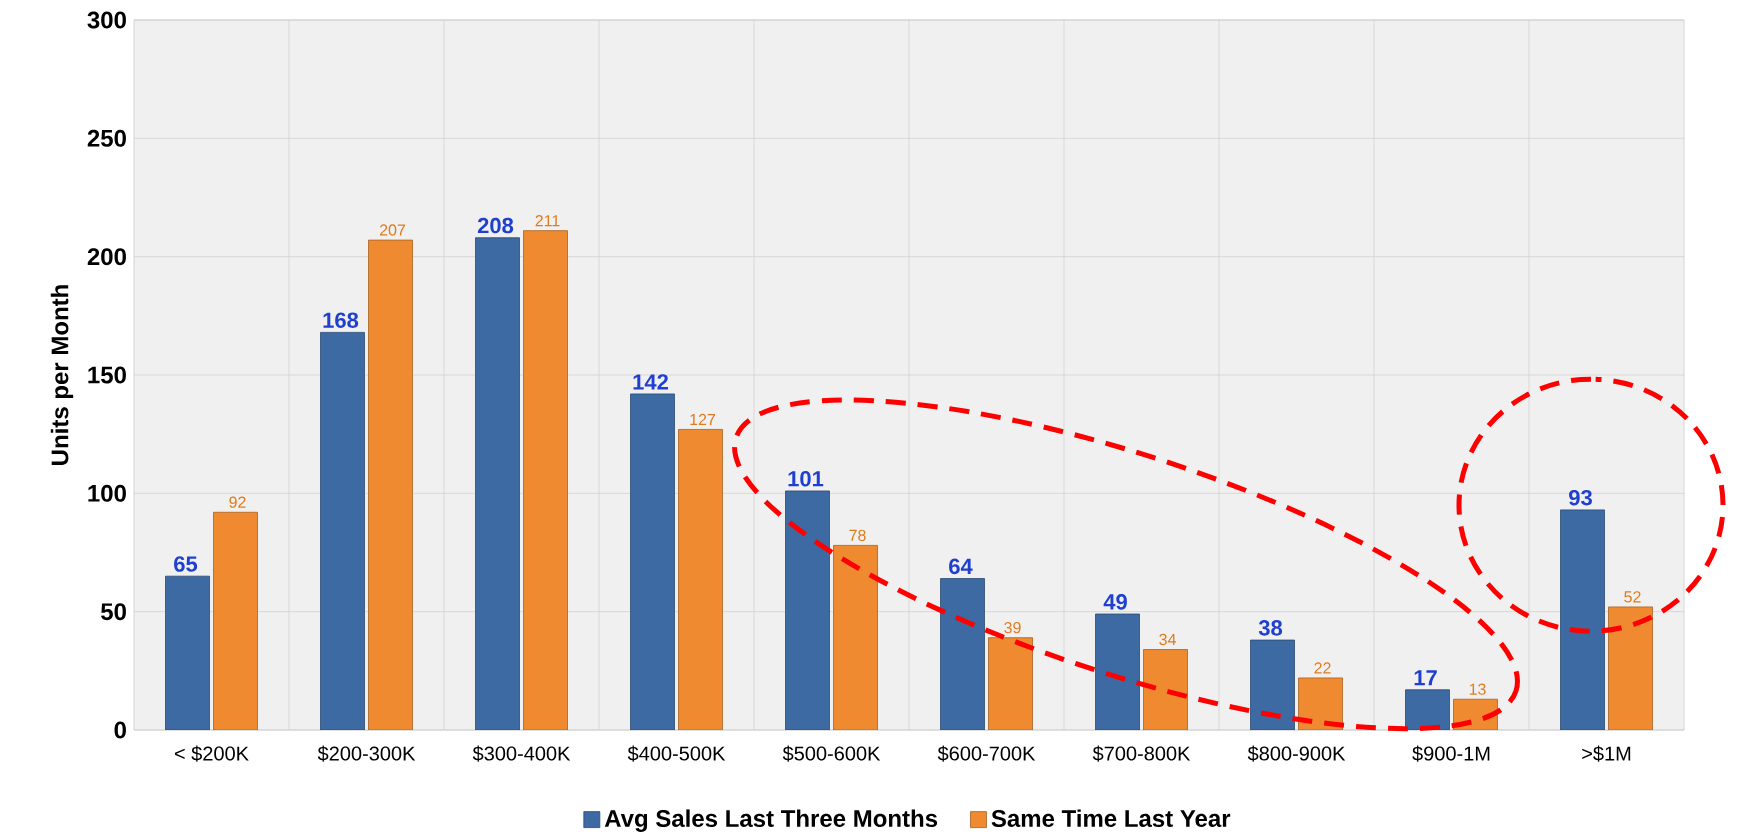 The width and height of the screenshot is (1744, 840). What do you see at coordinates (1322, 668) in the screenshot?
I see `data-label: 22` at bounding box center [1322, 668].